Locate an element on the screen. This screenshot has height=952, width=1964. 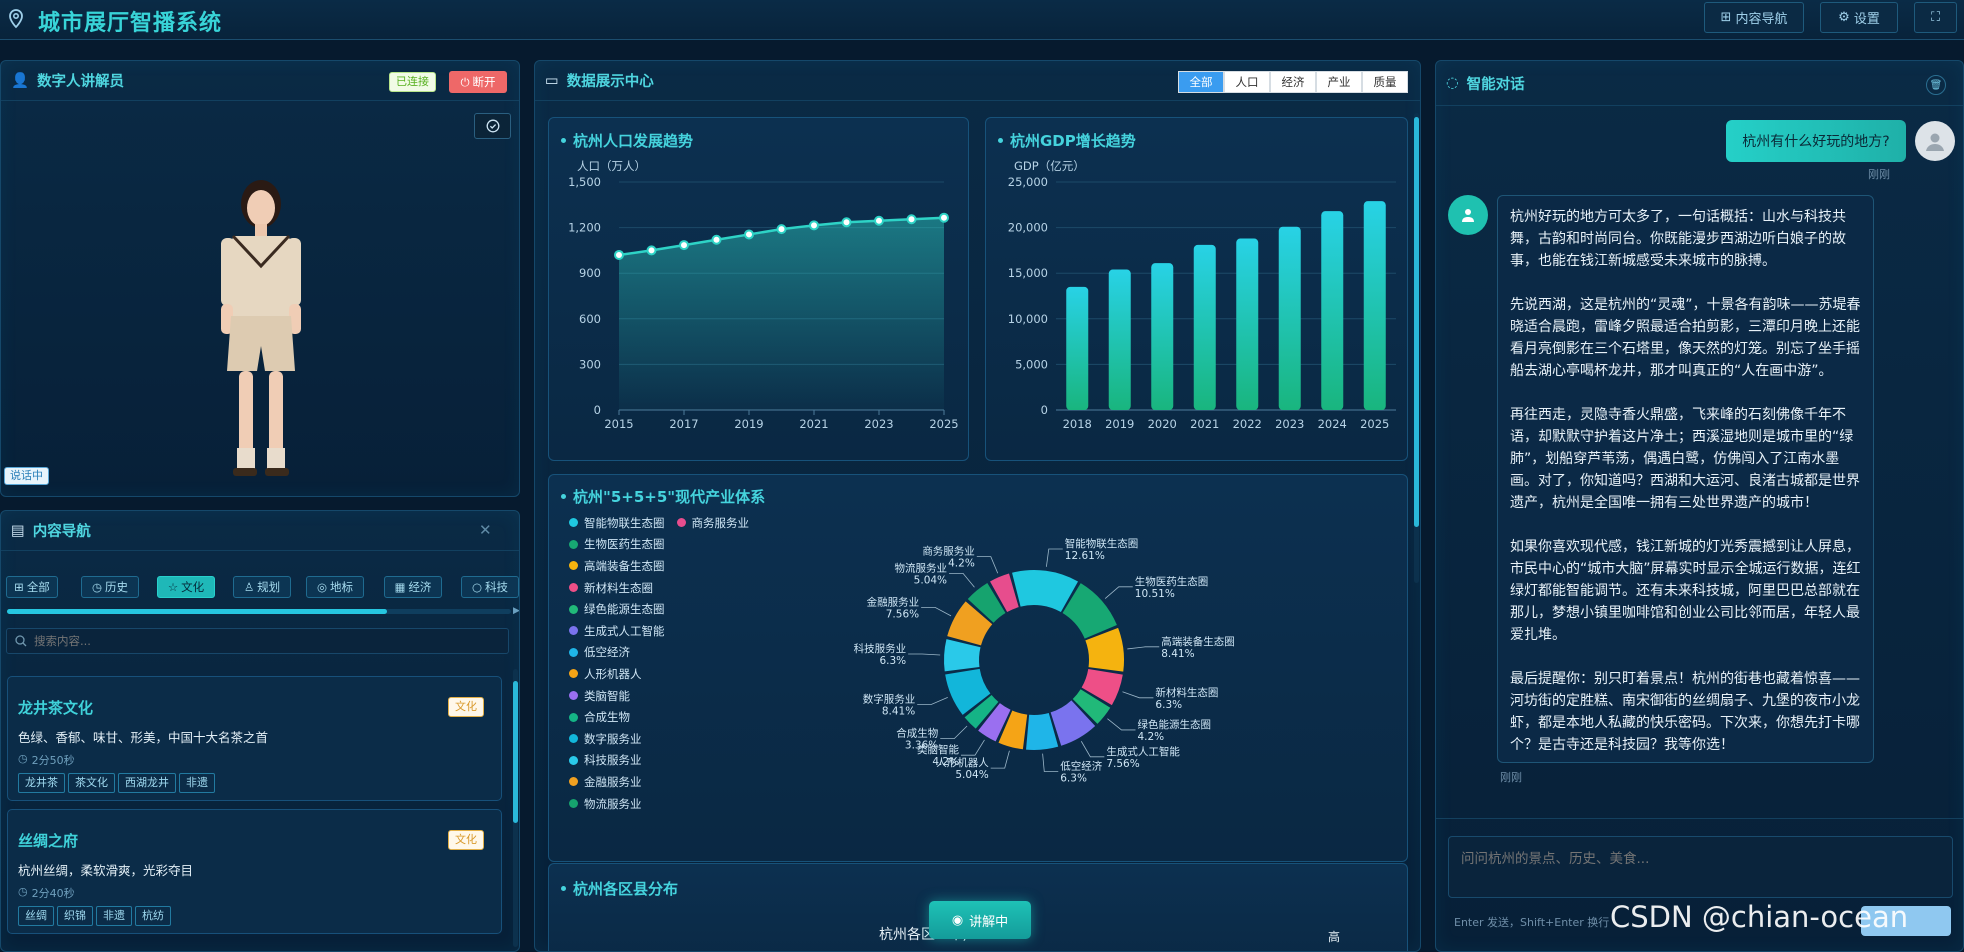
disconnect-button: ⏻ 断开 is located at coordinates (478, 82).